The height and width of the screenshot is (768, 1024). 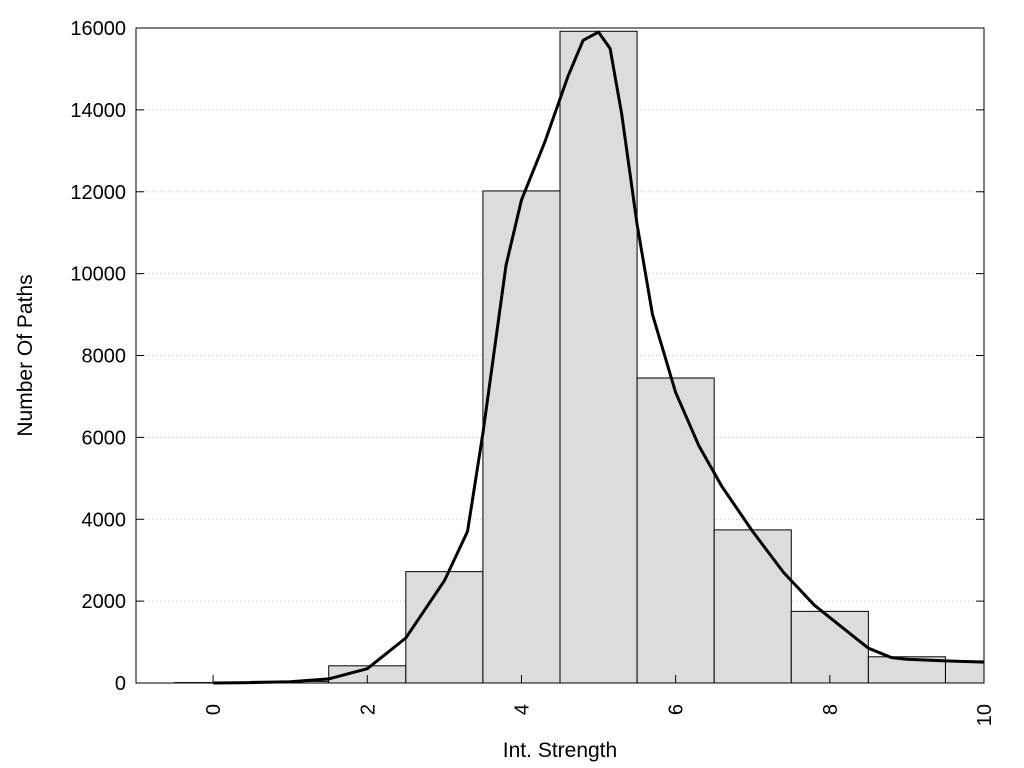 I want to click on y-tick-label: 6000, so click(x=104, y=438).